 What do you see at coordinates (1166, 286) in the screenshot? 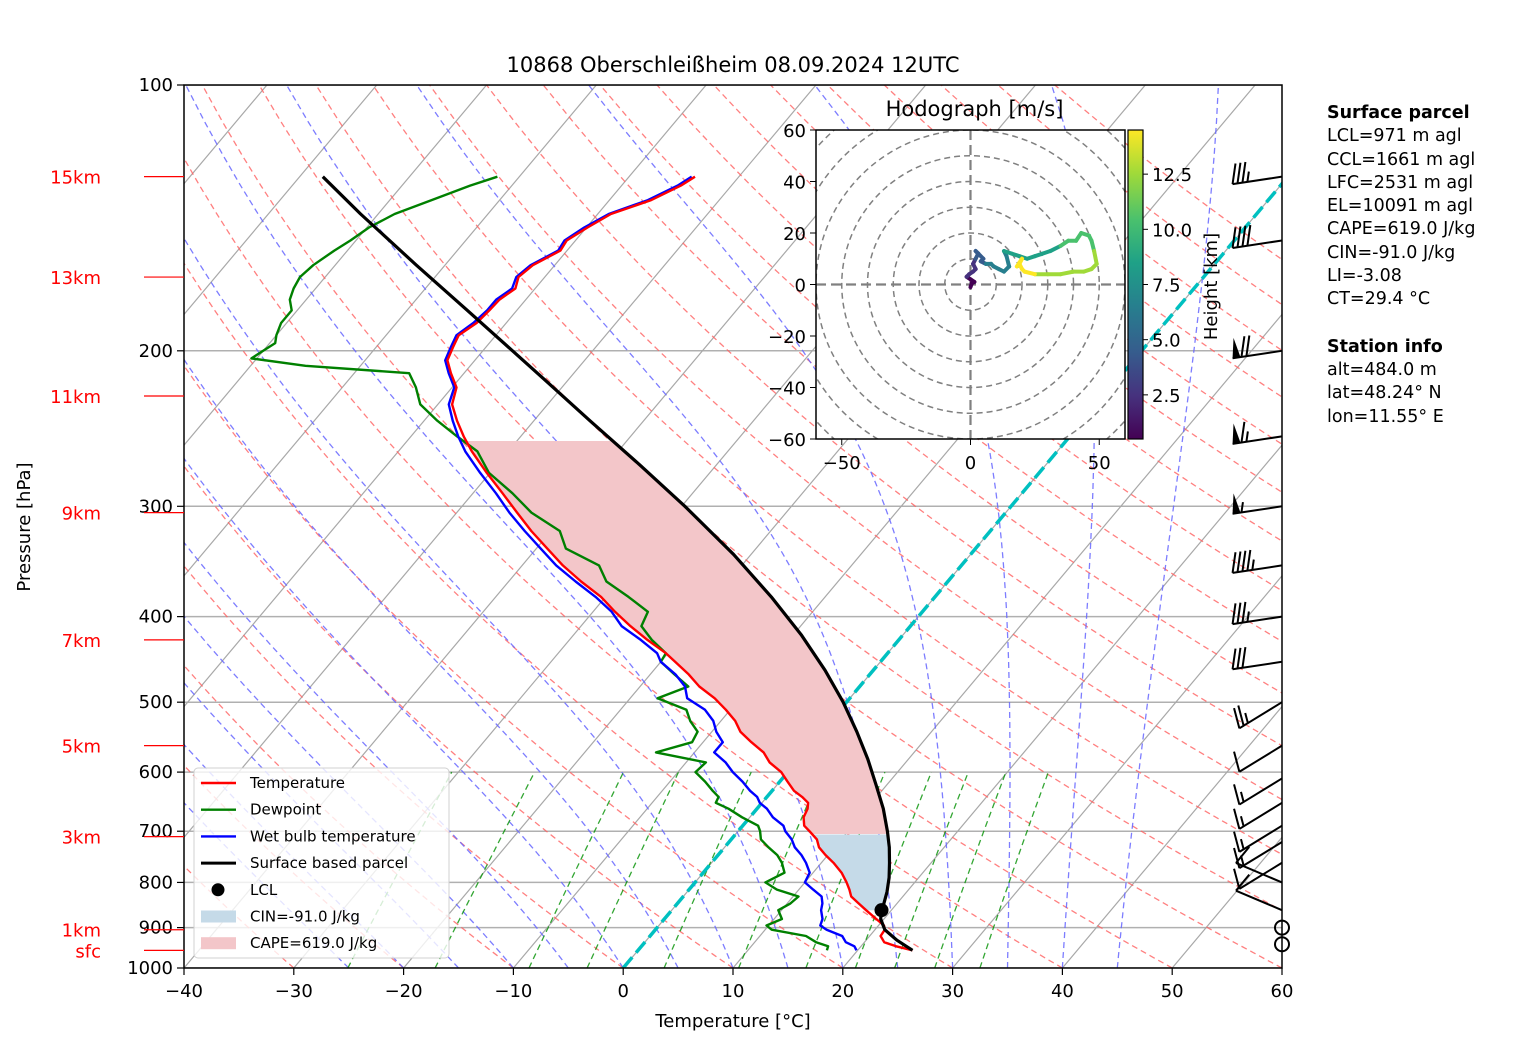
I see `colorbar-tick-label: 7.5` at bounding box center [1166, 286].